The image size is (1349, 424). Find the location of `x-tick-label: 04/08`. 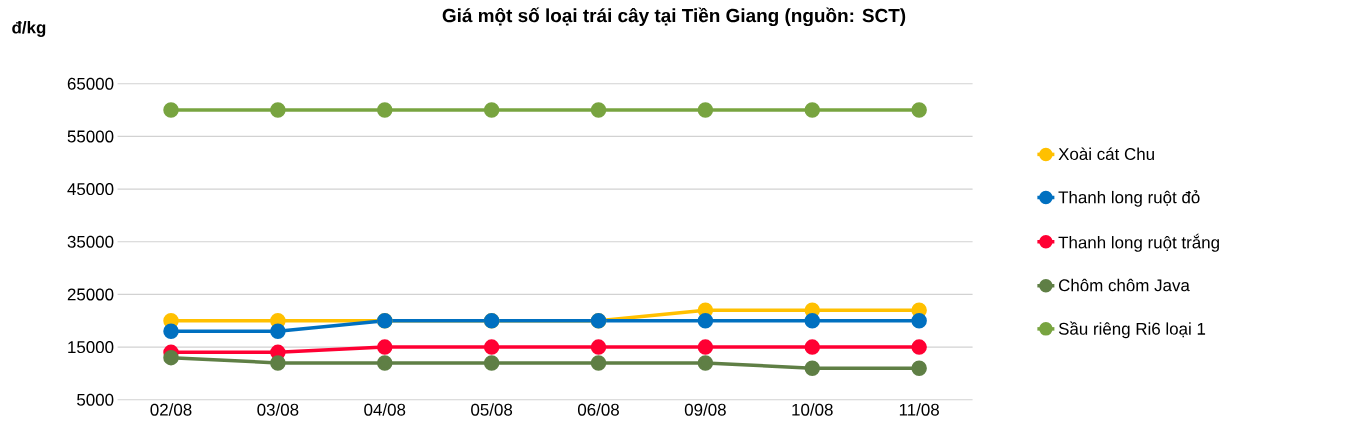

x-tick-label: 04/08 is located at coordinates (385, 409).